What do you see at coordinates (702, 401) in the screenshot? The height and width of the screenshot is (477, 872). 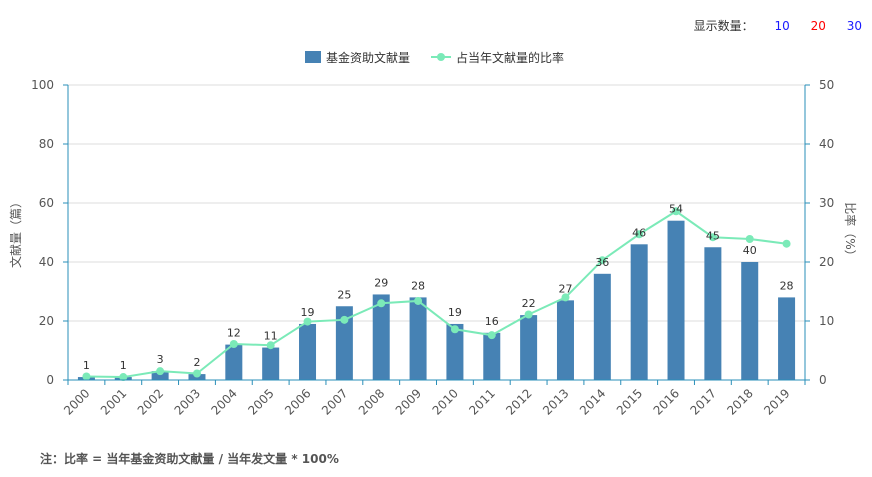 I see `x-tick-label: 2017` at bounding box center [702, 401].